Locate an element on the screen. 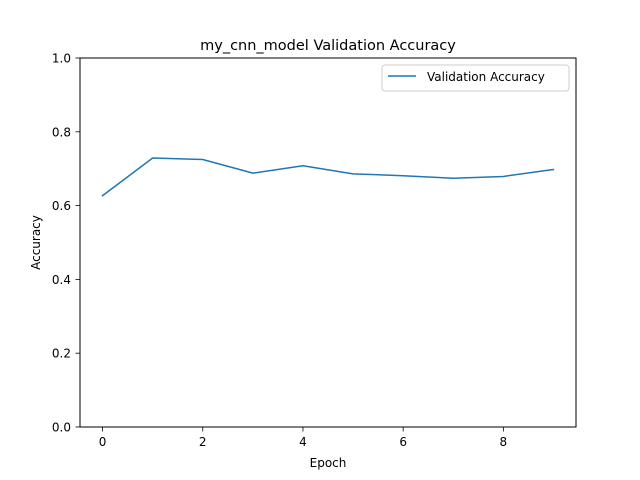 The image size is (640, 480). legend-label-validation-accuracy: Validation Accuracy is located at coordinates (486, 77).